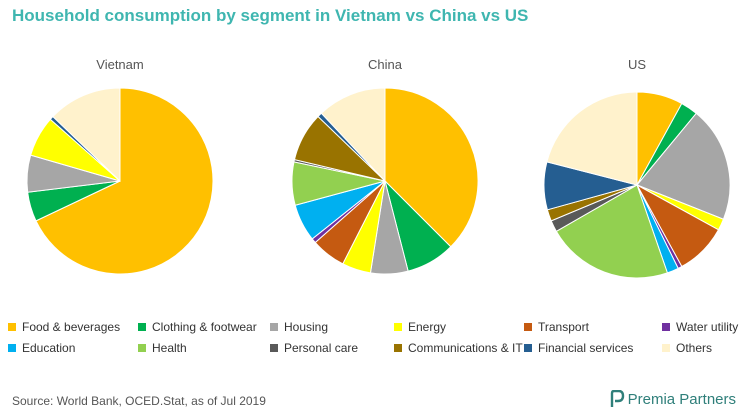 Image resolution: width=750 pixels, height=419 pixels. What do you see at coordinates (321, 348) in the screenshot?
I see `legend-label: Personal care` at bounding box center [321, 348].